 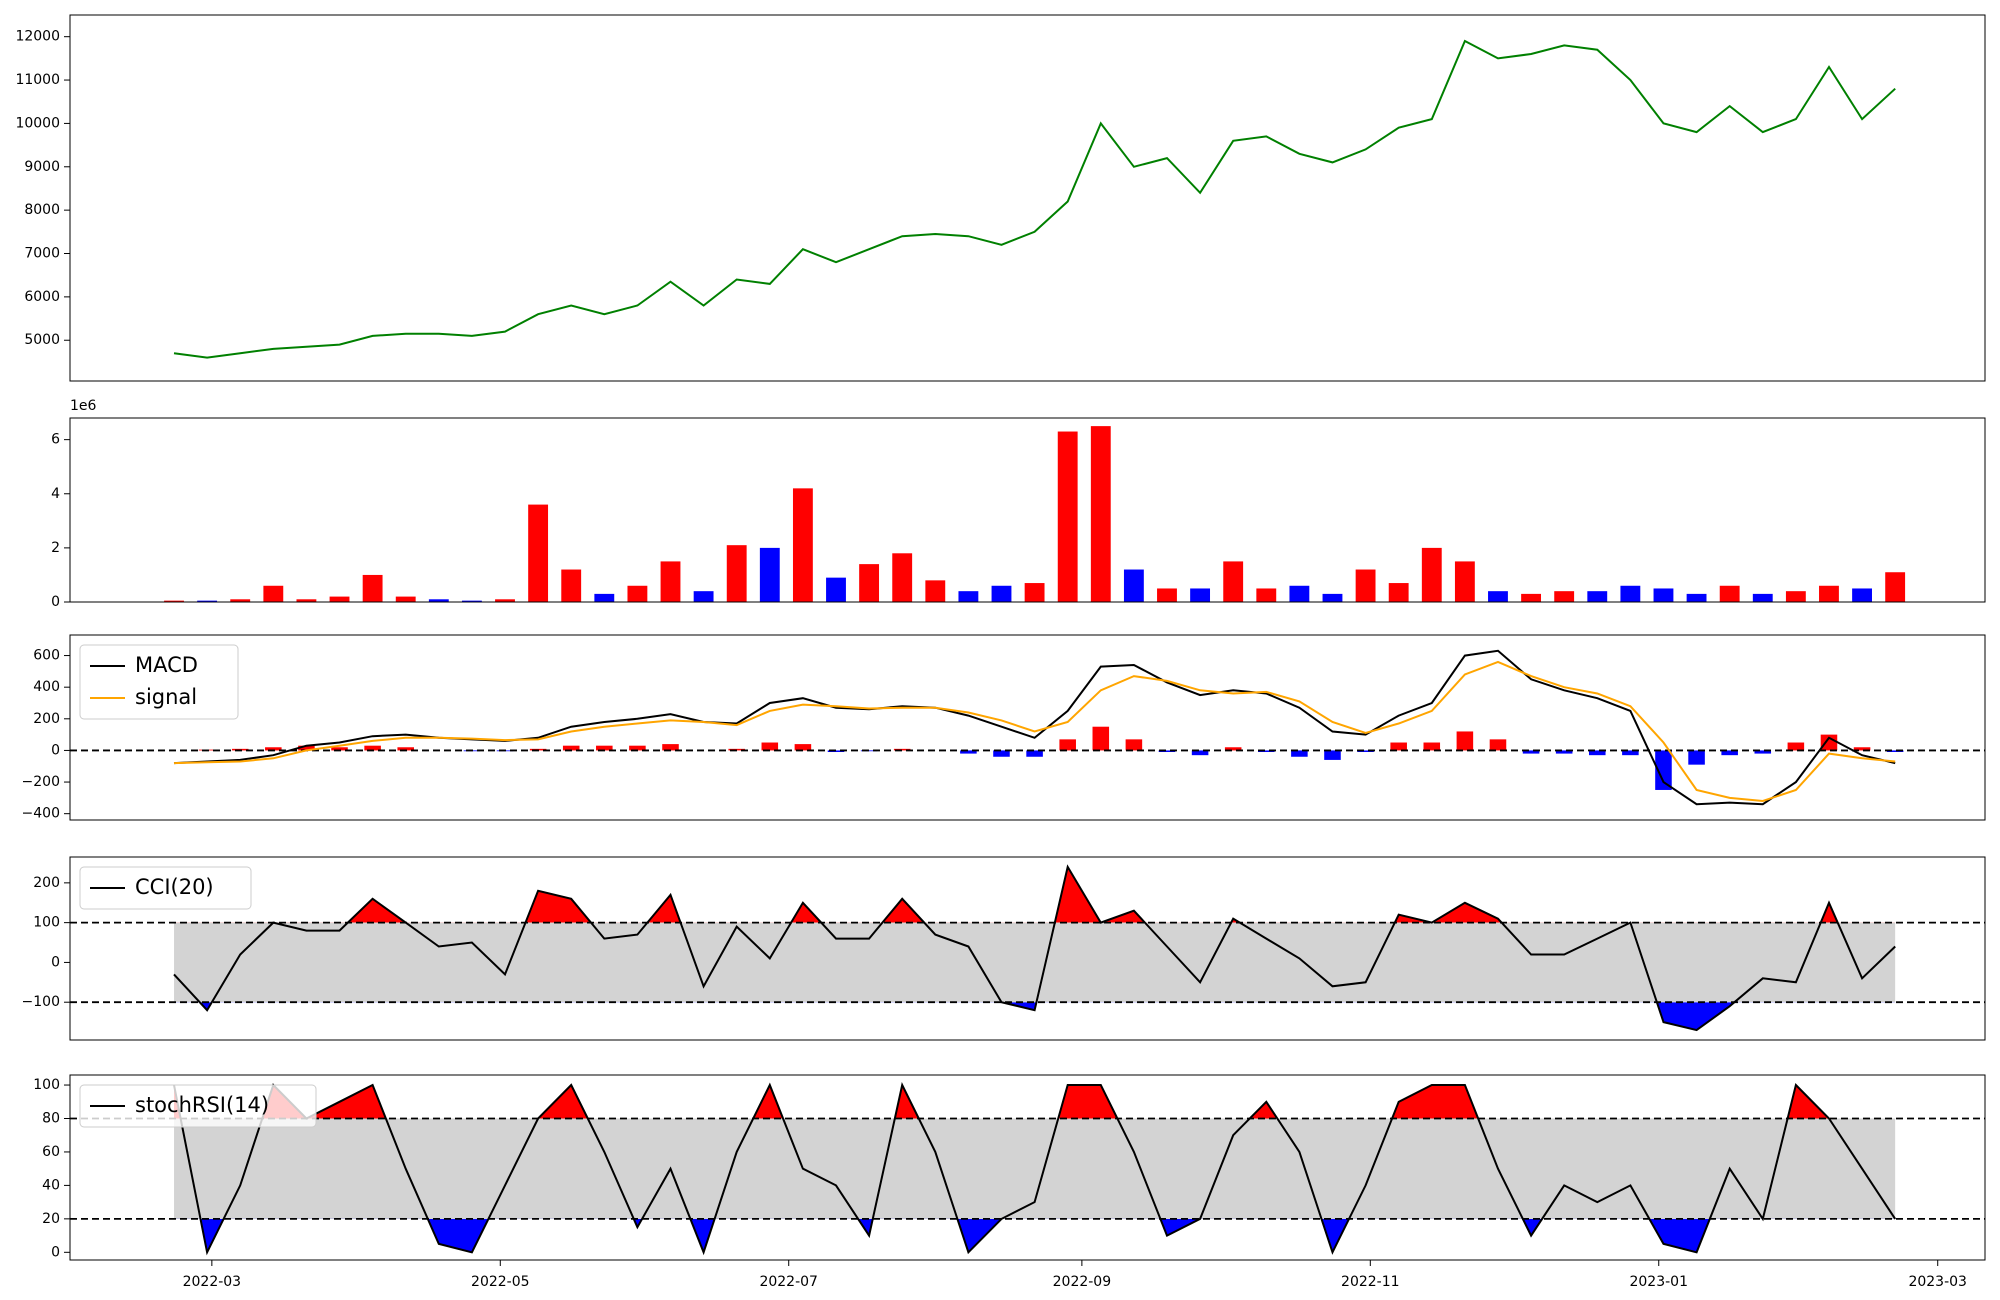 What do you see at coordinates (46, 1085) in the screenshot?
I see `y-tick-label: 100` at bounding box center [46, 1085].